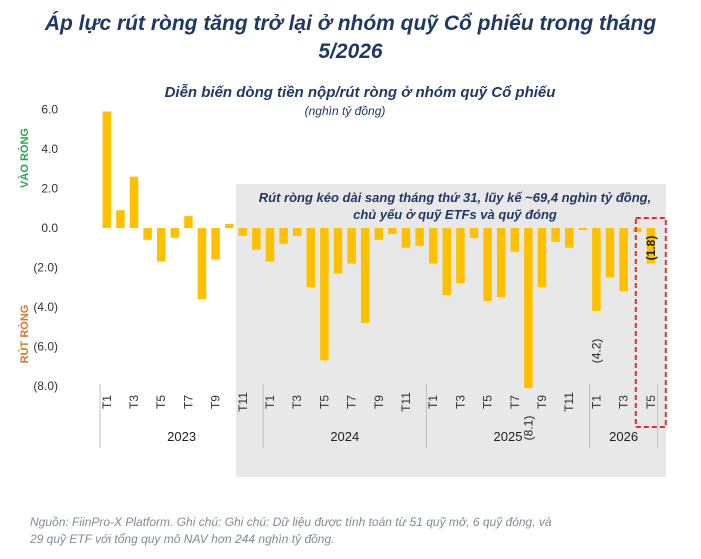  Describe the element at coordinates (45, 268) in the screenshot. I see `y-tick-label: (2.0)` at that location.